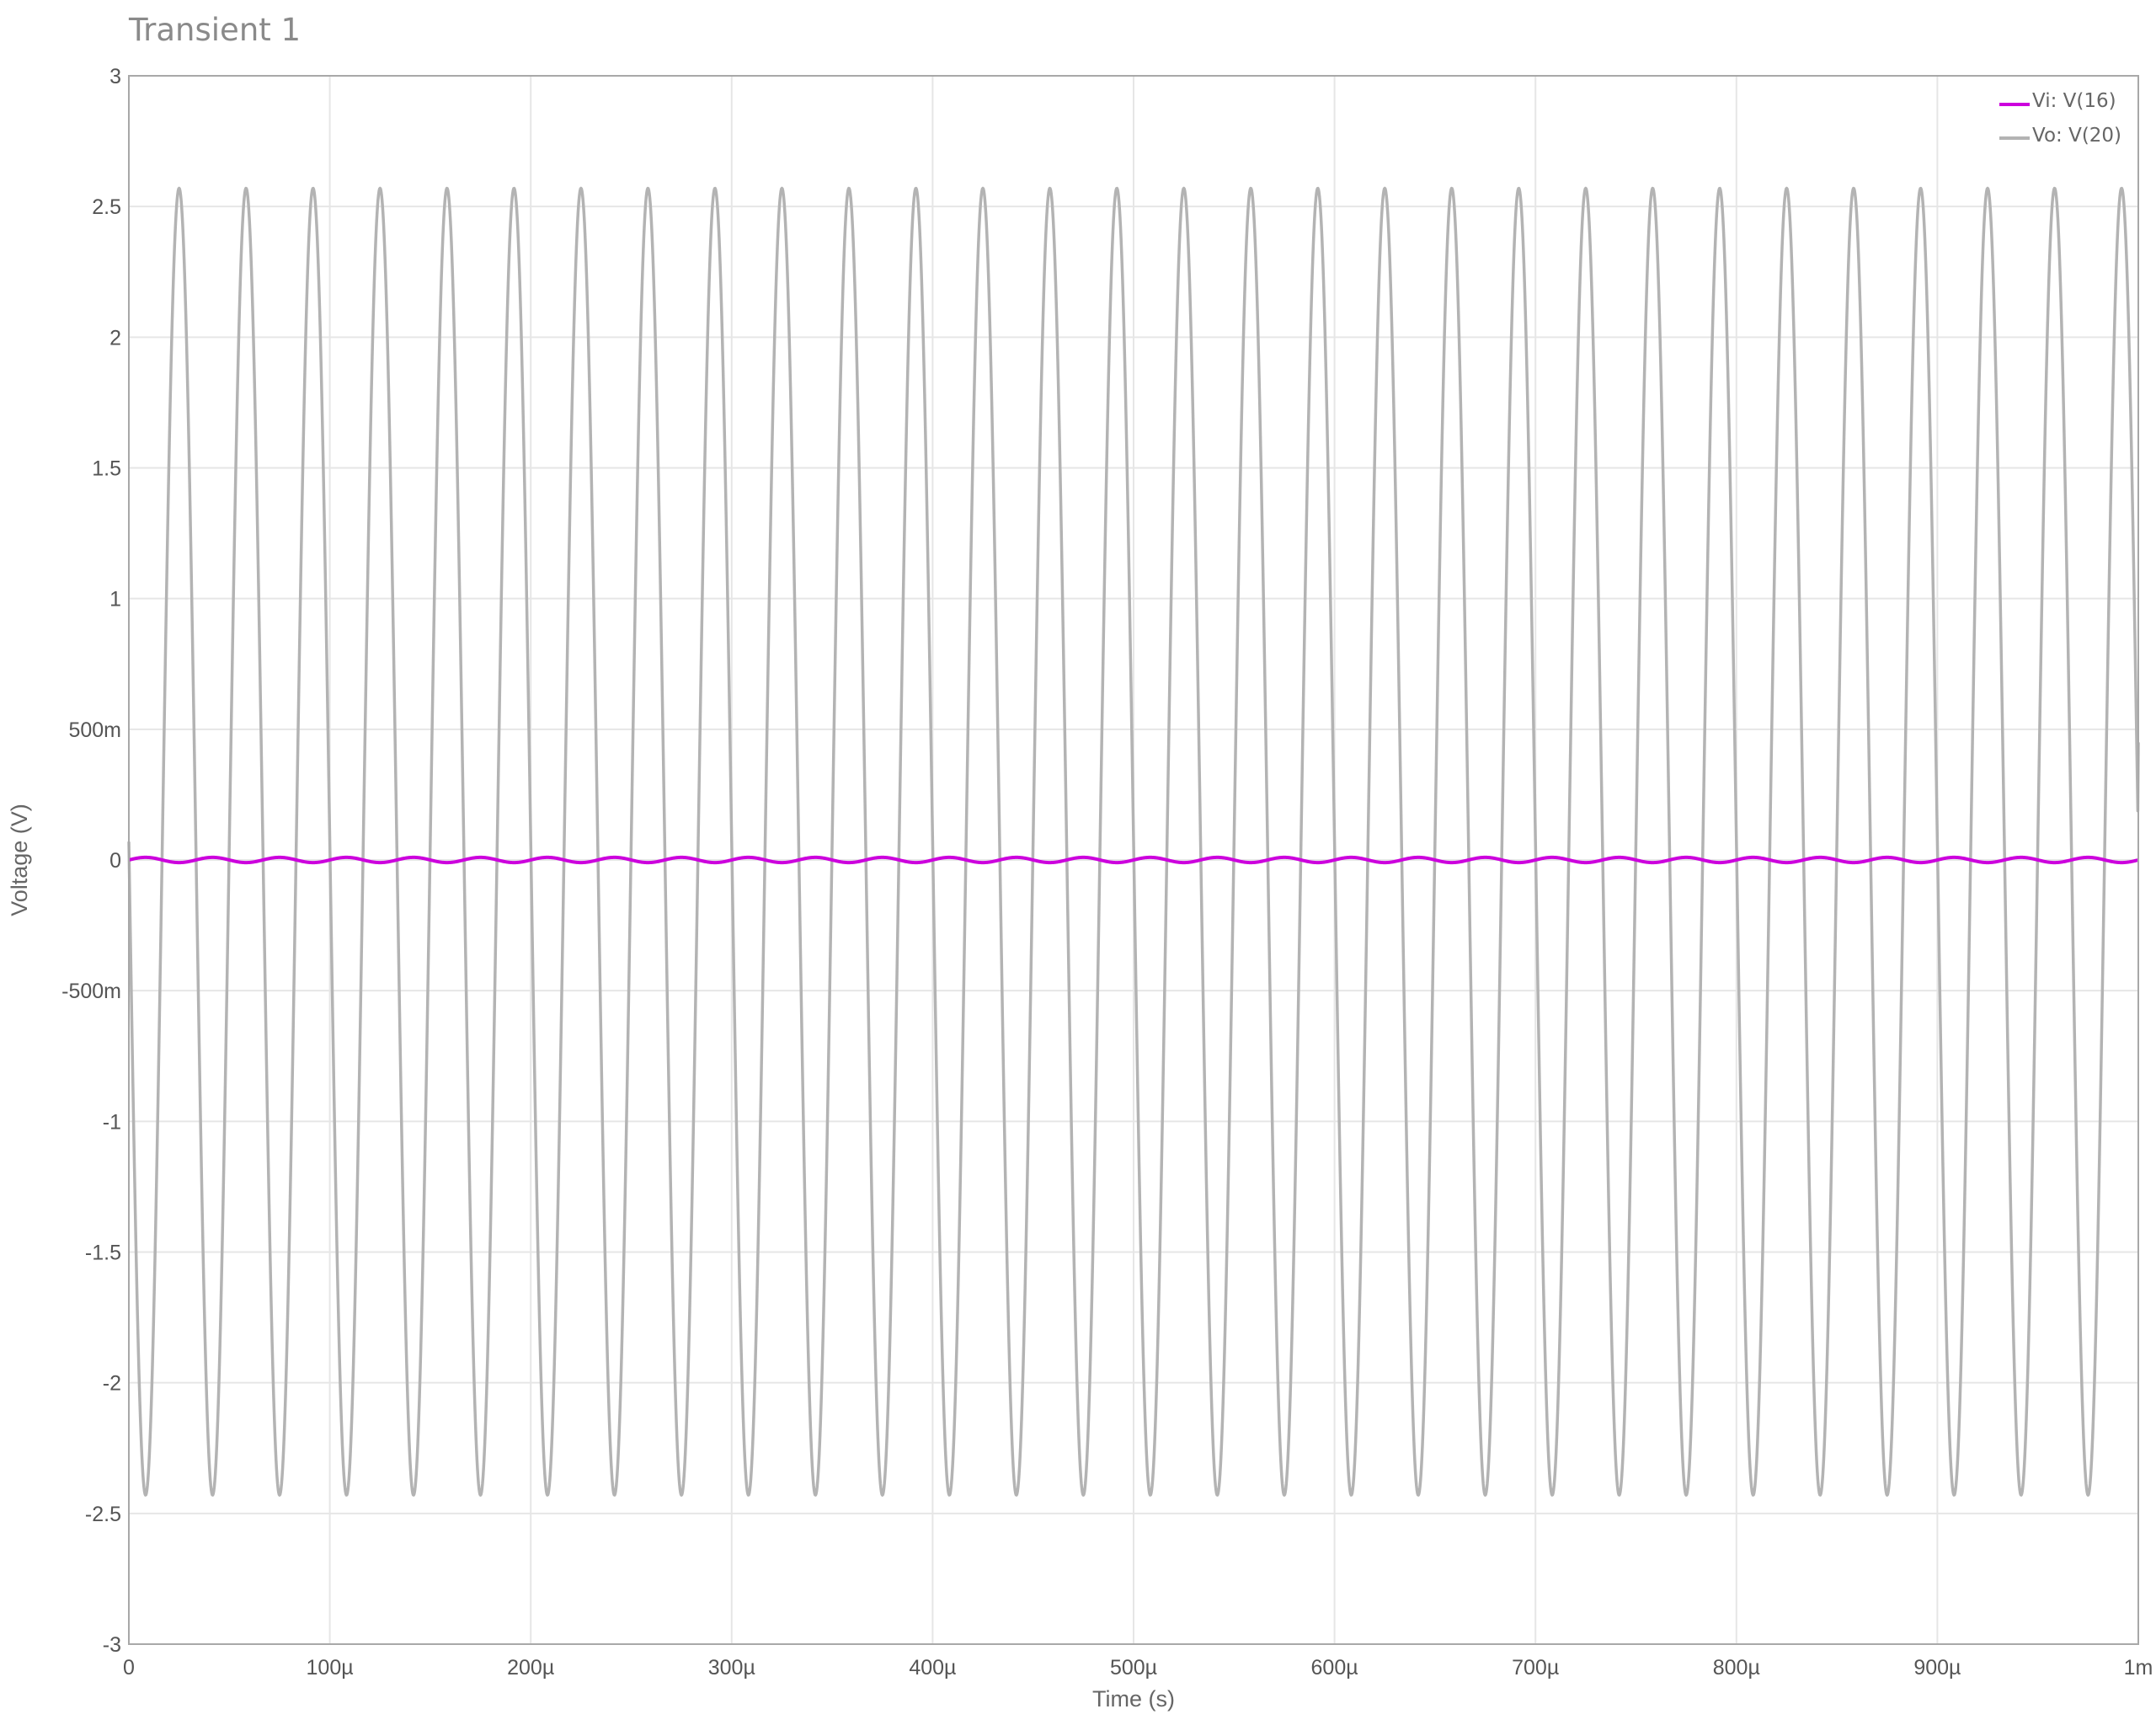  I want to click on y-tick-label: -2.5, so click(103, 1514).